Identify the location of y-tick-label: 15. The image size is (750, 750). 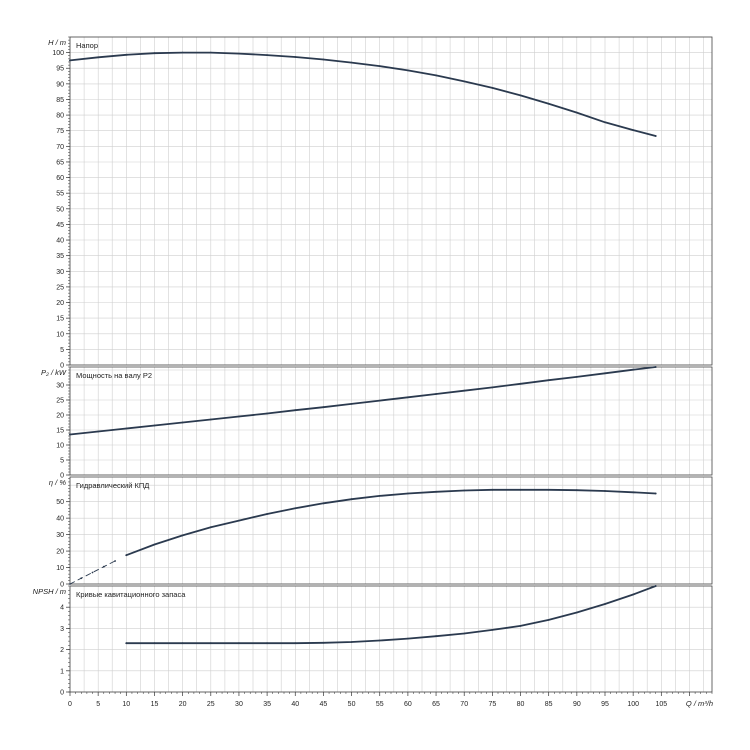
(60, 319).